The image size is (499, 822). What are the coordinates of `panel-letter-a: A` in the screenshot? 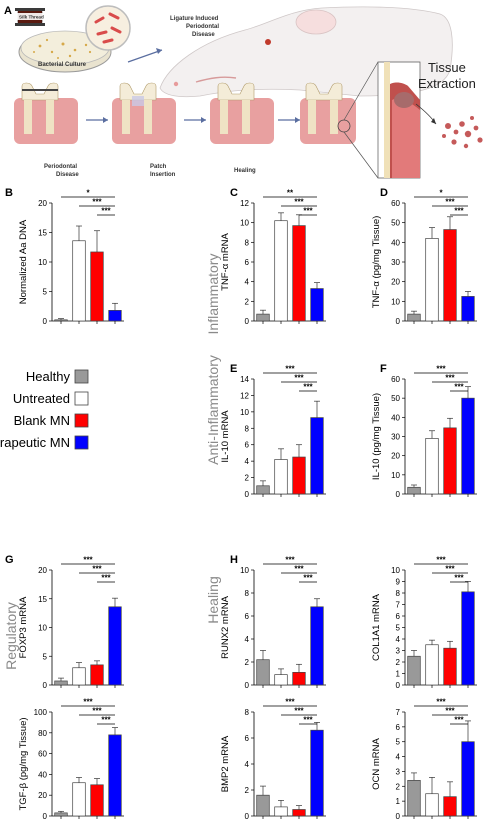 It's located at (8, 11).